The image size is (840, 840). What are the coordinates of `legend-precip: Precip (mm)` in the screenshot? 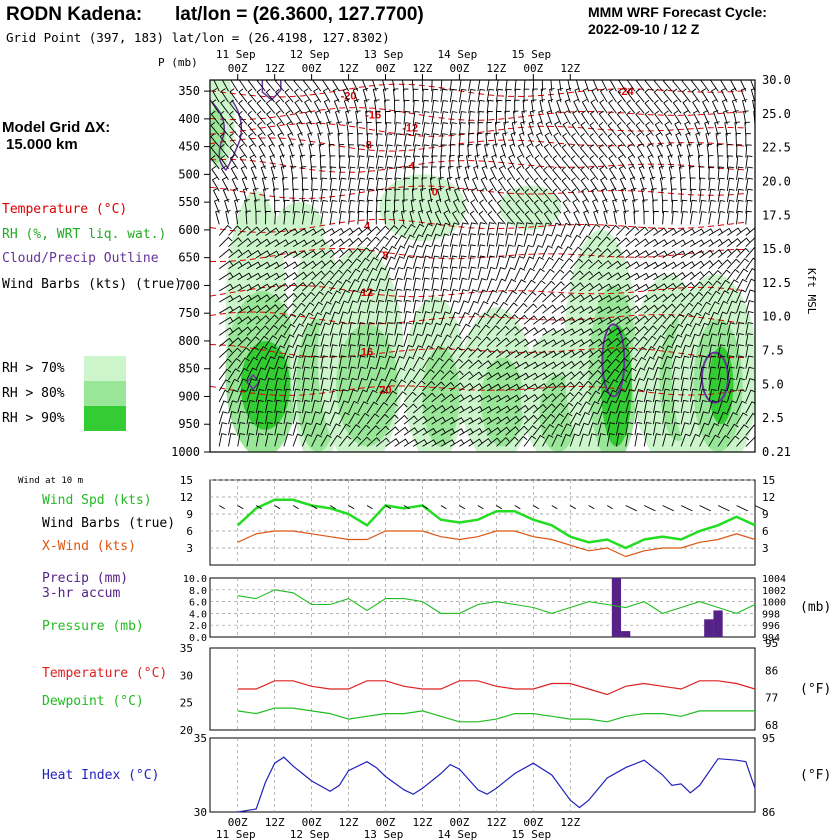 It's located at (85, 578).